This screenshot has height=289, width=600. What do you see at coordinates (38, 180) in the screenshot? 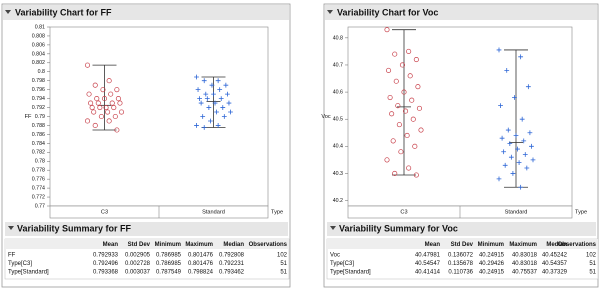
I see `y-tick-label: 0.776` at bounding box center [38, 180].